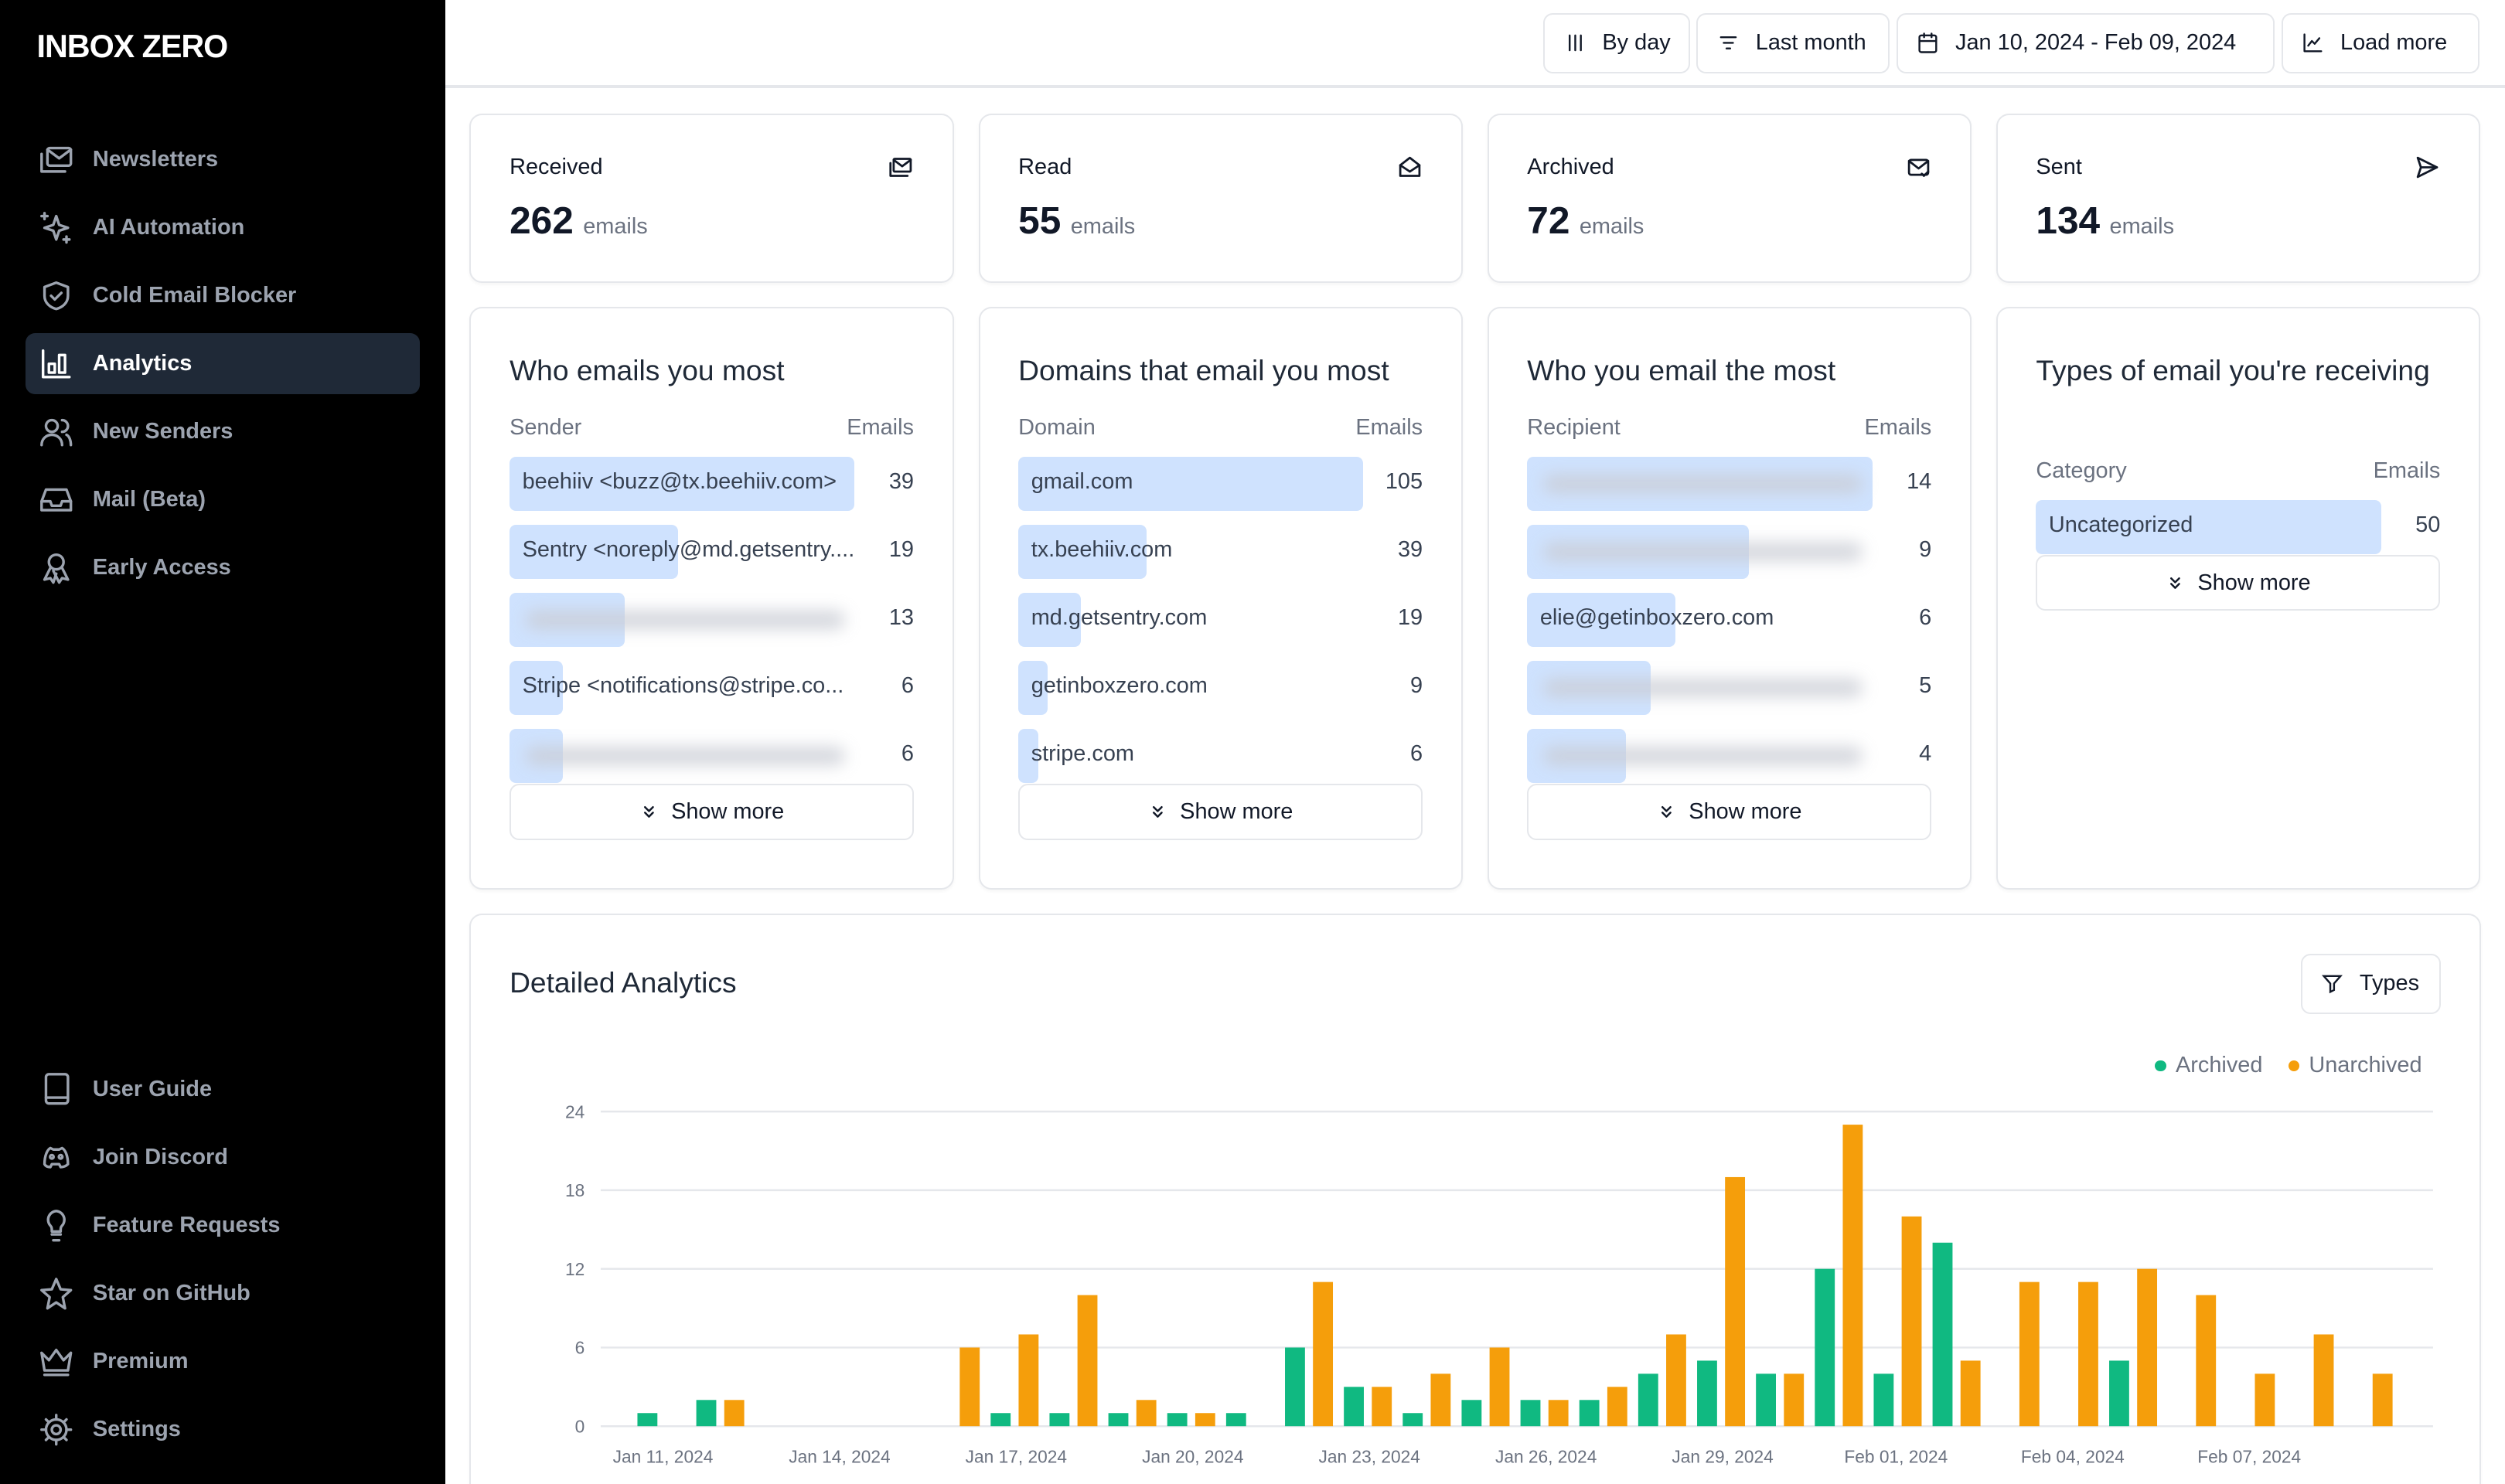 This screenshot has width=2505, height=1484. What do you see at coordinates (1045, 167) in the screenshot?
I see `stat-label: Read` at bounding box center [1045, 167].